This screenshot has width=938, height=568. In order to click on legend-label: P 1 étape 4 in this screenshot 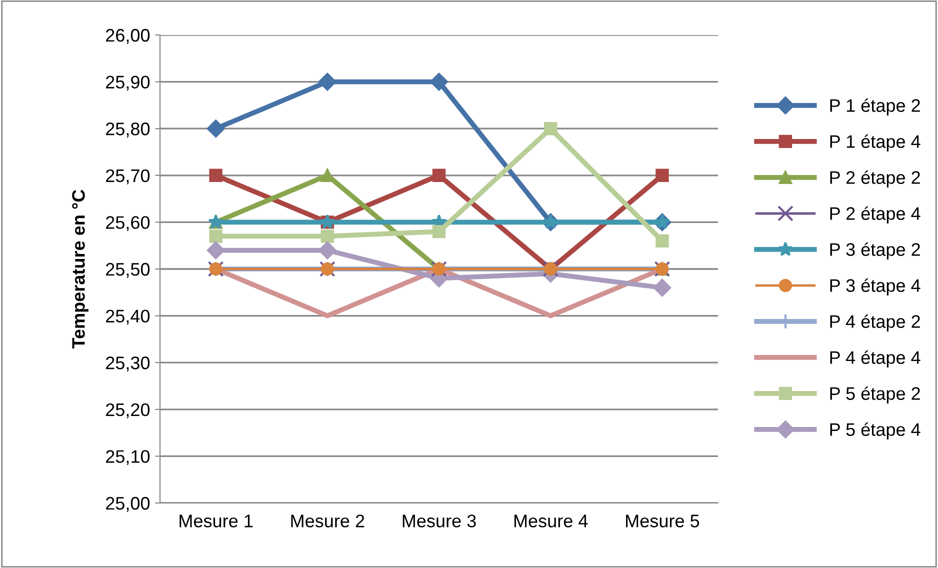, I will do `click(875, 143)`.